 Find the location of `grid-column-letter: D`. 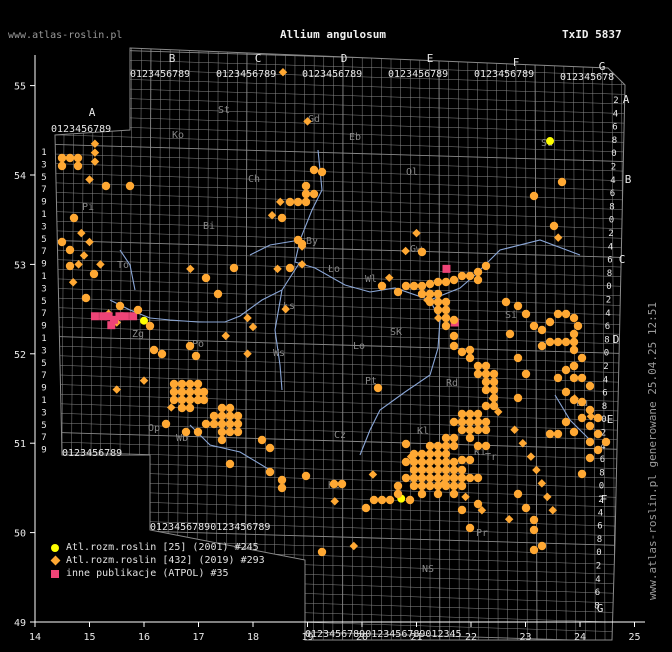

grid-column-letter: D is located at coordinates (344, 58).